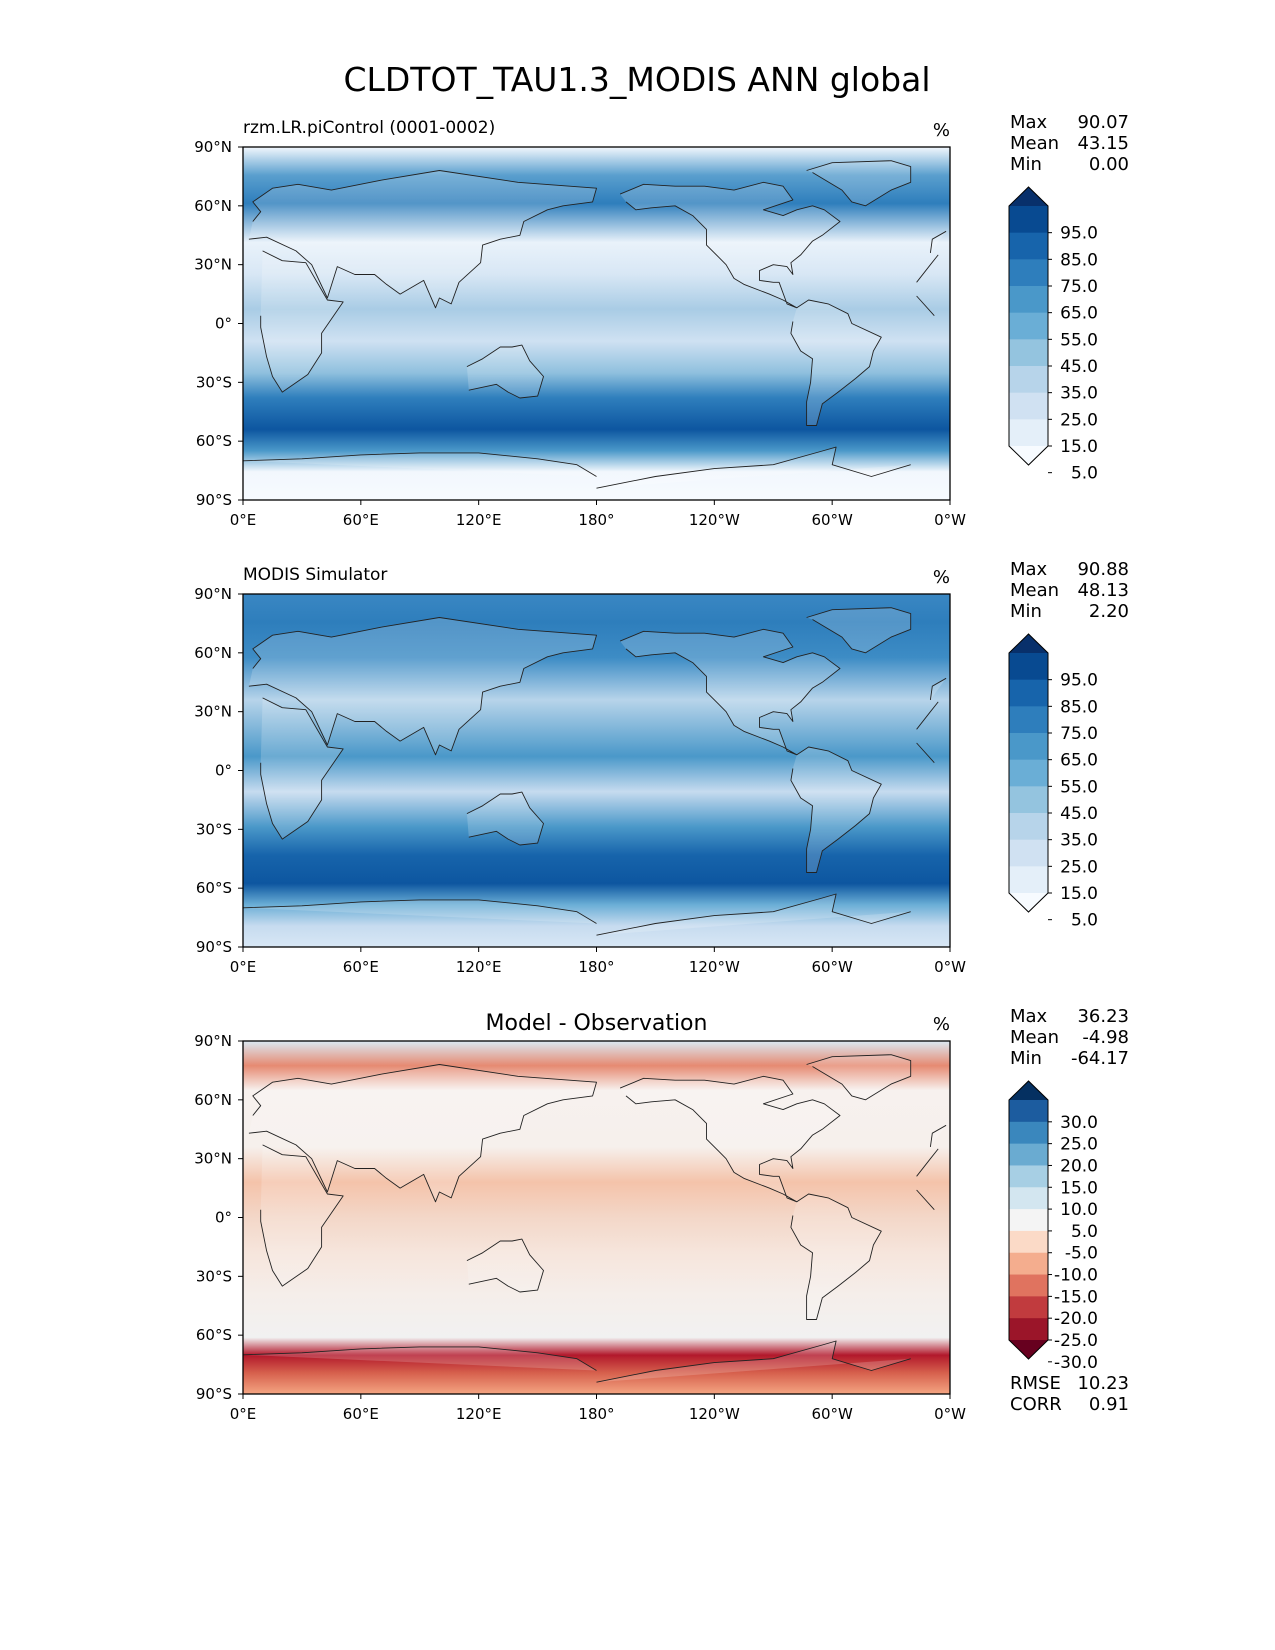 This screenshot has height=1650, width=1275. Describe the element at coordinates (636, 79) in the screenshot. I see `figure-title: CLDTOT_TAU1.3_MODIS ANN global` at that location.